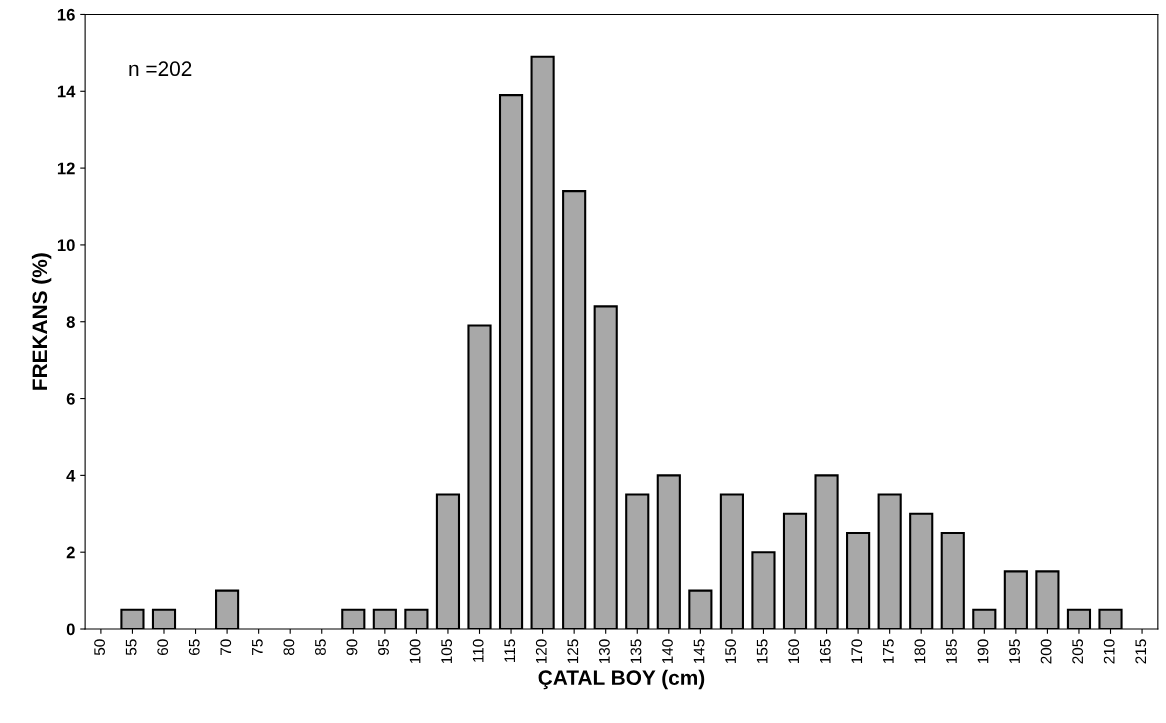 This screenshot has width=1166, height=723. Describe the element at coordinates (383, 647) in the screenshot. I see `x-tick-label: 95` at that location.